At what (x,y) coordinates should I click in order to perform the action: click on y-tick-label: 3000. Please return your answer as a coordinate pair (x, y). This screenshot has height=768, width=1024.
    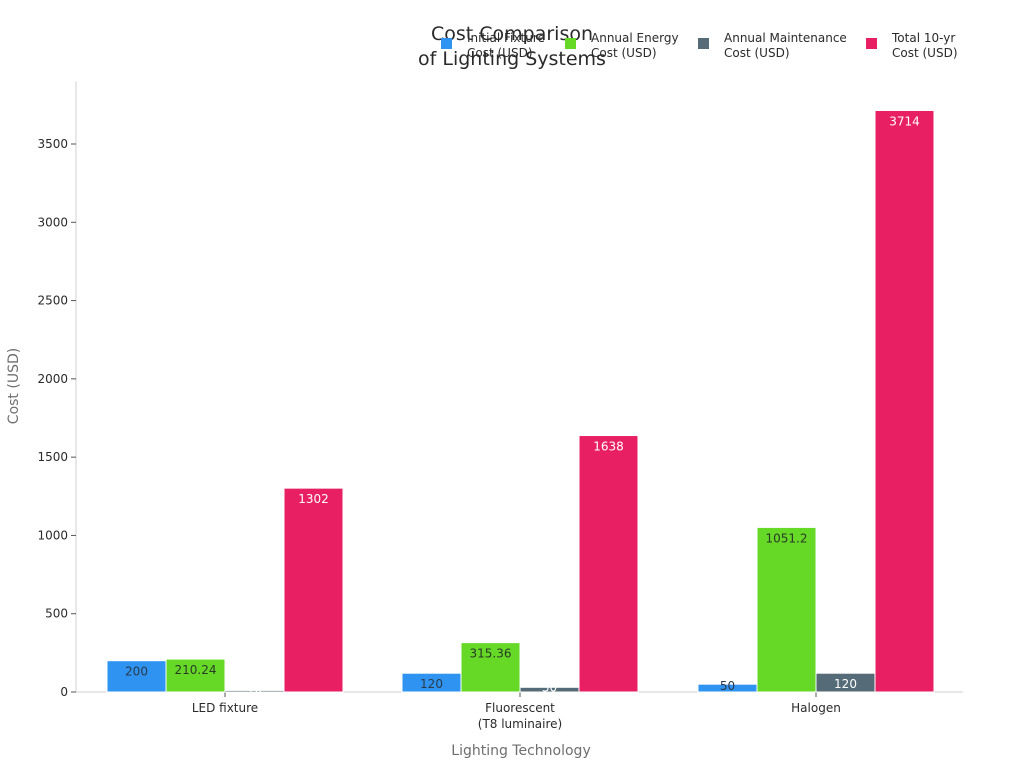
    Looking at the image, I should click on (52, 222).